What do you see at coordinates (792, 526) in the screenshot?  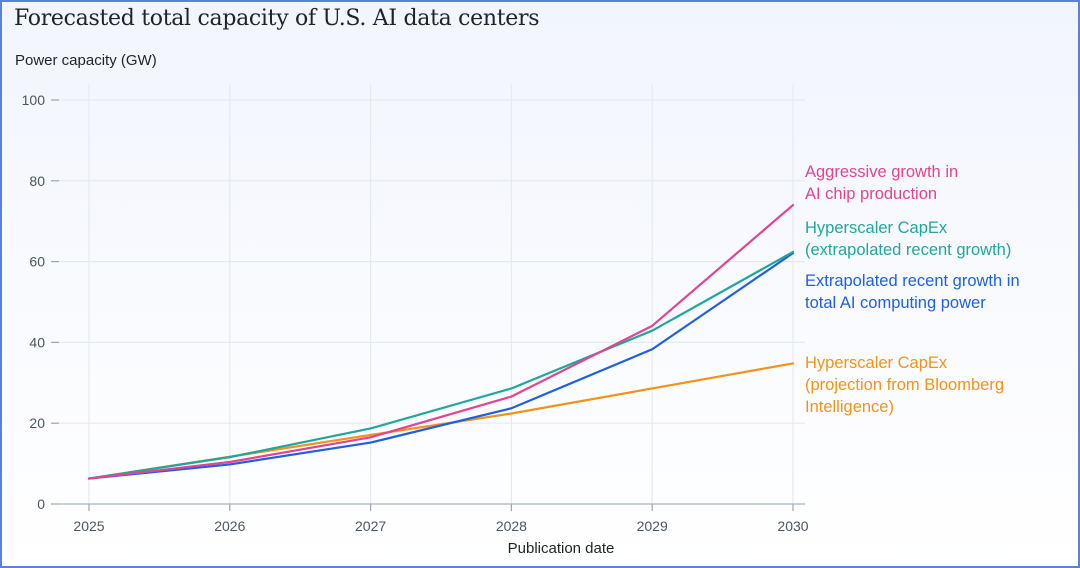 I see `x-tick-label: 2030` at bounding box center [792, 526].